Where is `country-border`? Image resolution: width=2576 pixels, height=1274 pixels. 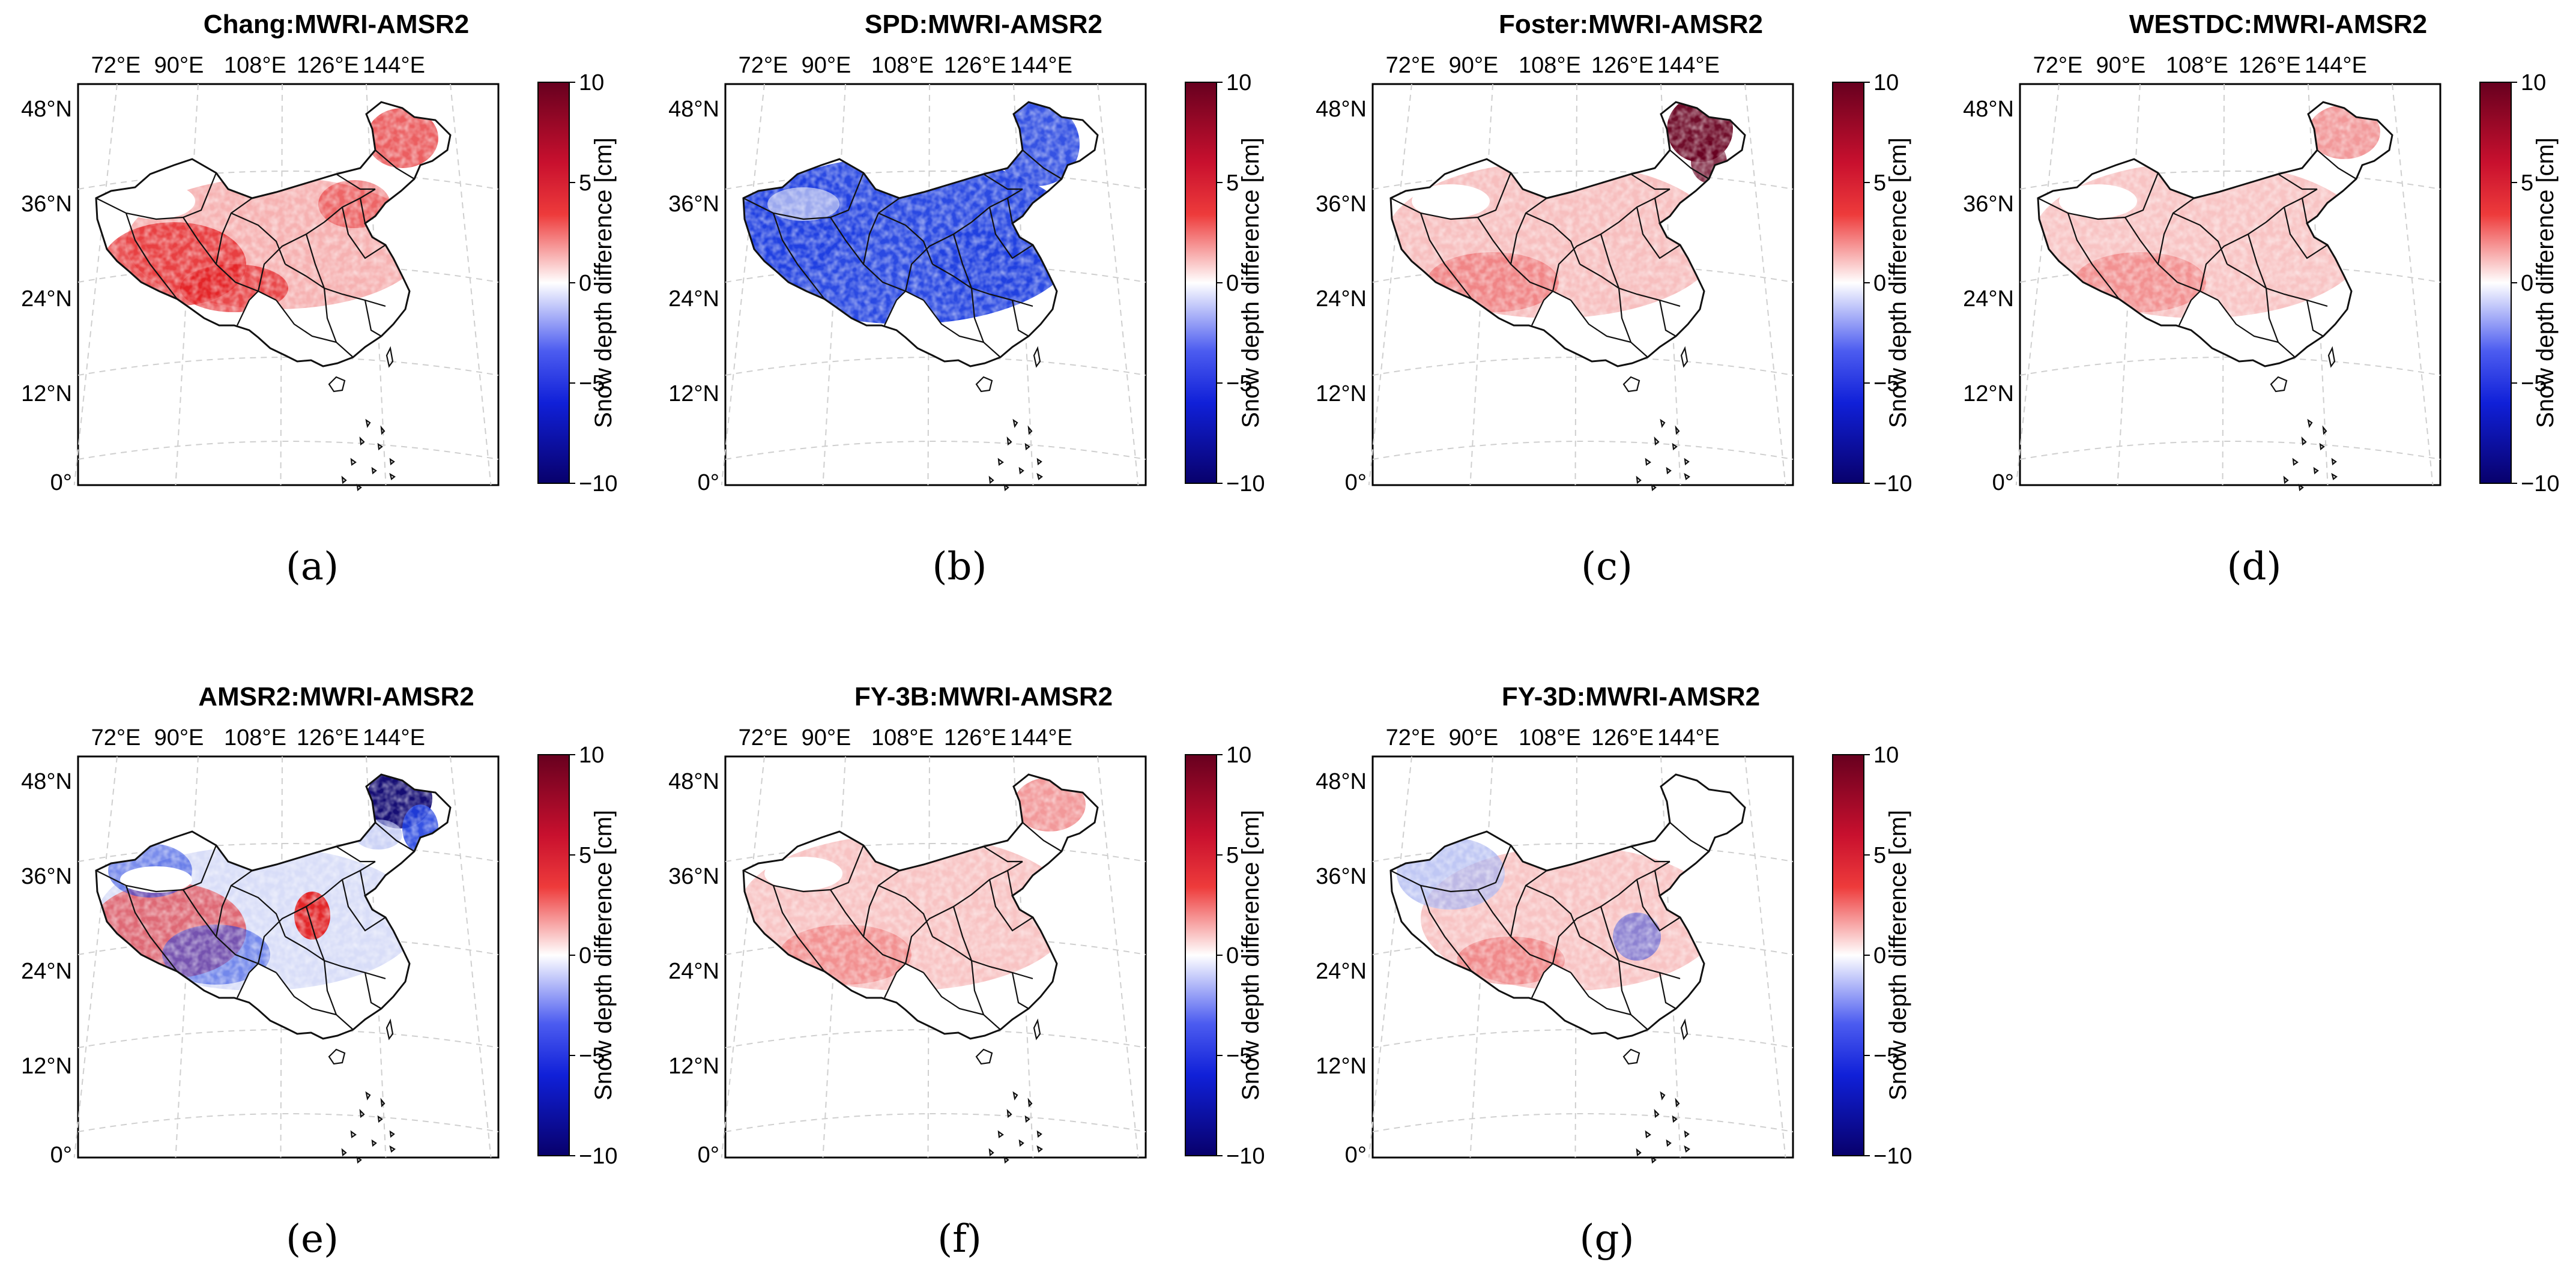
country-border is located at coordinates (1567, 906).